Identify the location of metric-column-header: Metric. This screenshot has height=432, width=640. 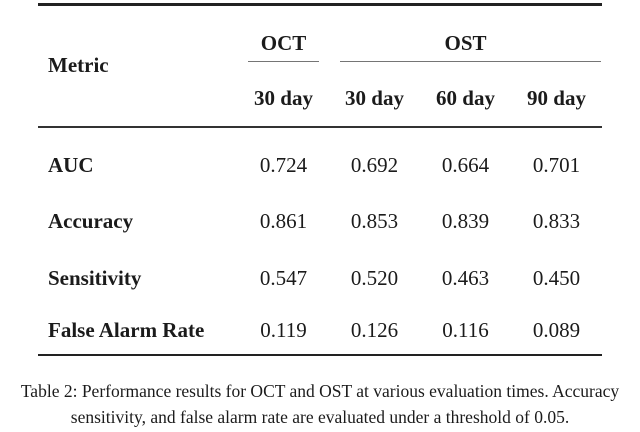
(138, 66).